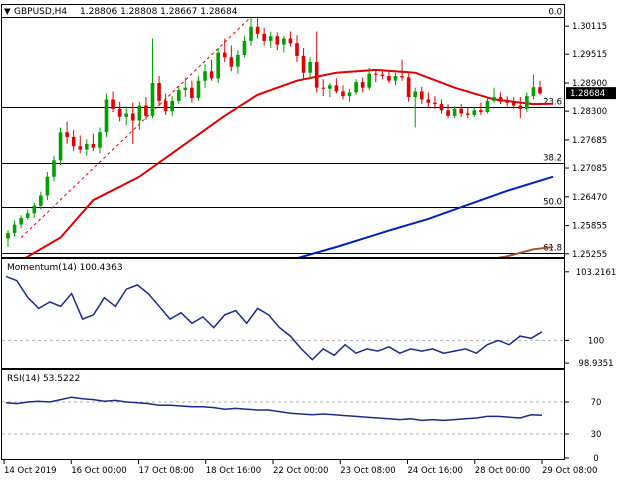  Describe the element at coordinates (589, 55) in the screenshot. I see `price-tick-label: 1.29515` at that location.